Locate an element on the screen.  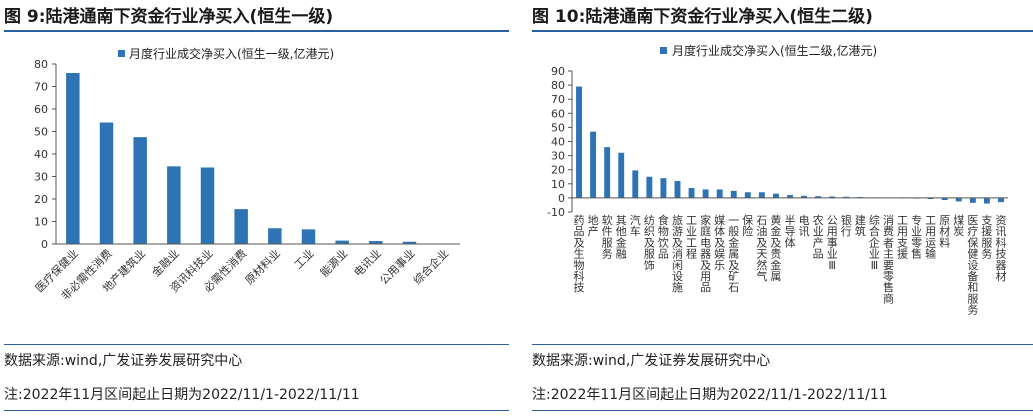
x-tick-label: 旅游及消闲设施 is located at coordinates (677, 253).